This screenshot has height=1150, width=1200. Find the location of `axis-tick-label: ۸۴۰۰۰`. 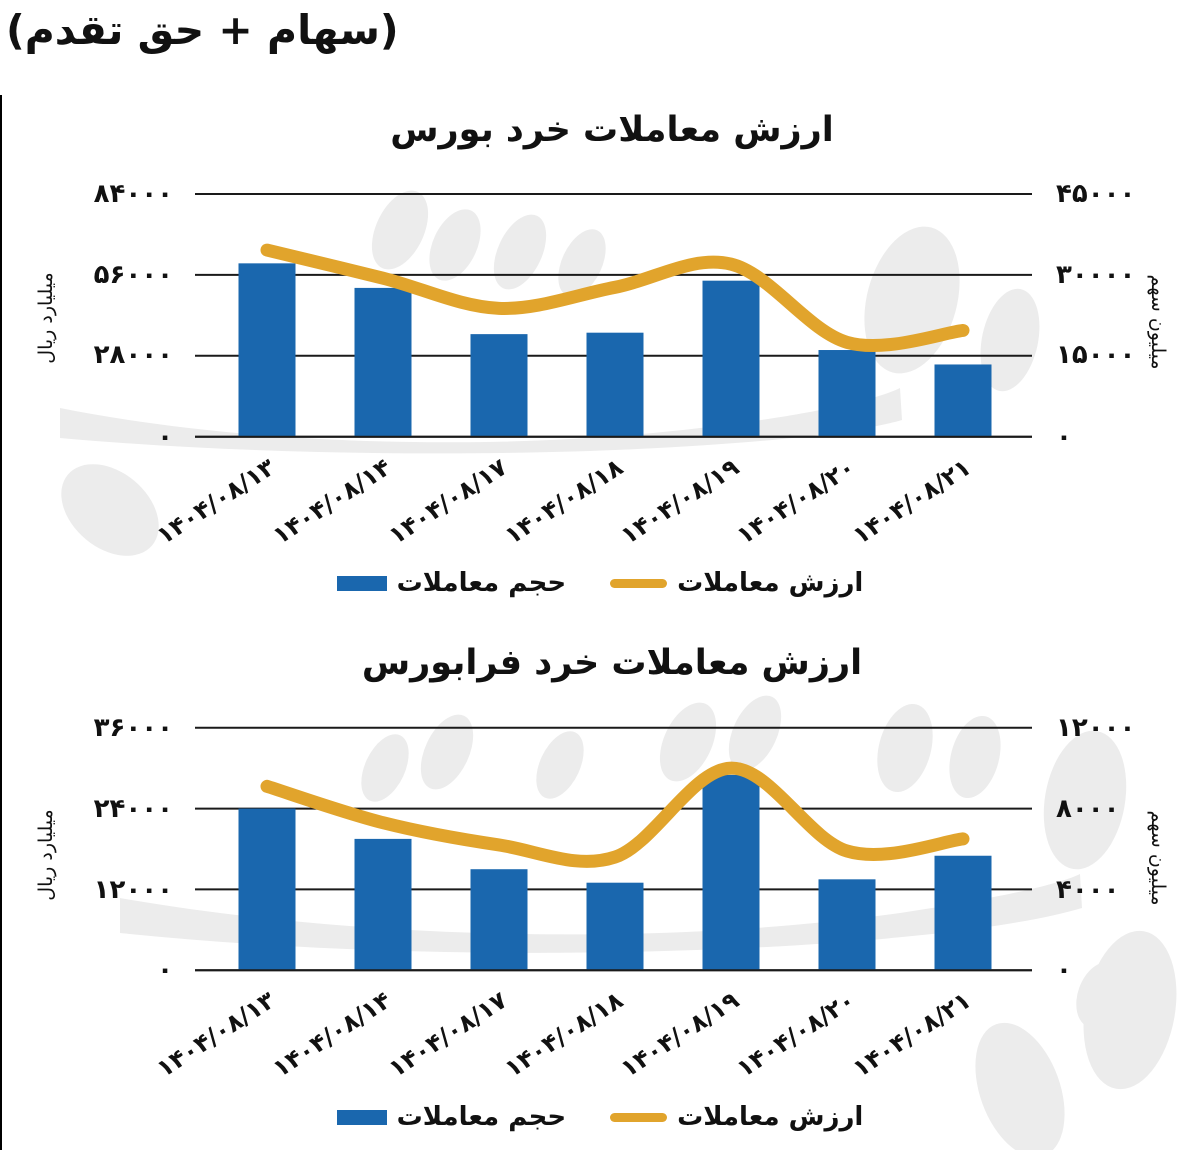

axis-tick-label: ۸۴۰۰۰ is located at coordinates (133, 194).